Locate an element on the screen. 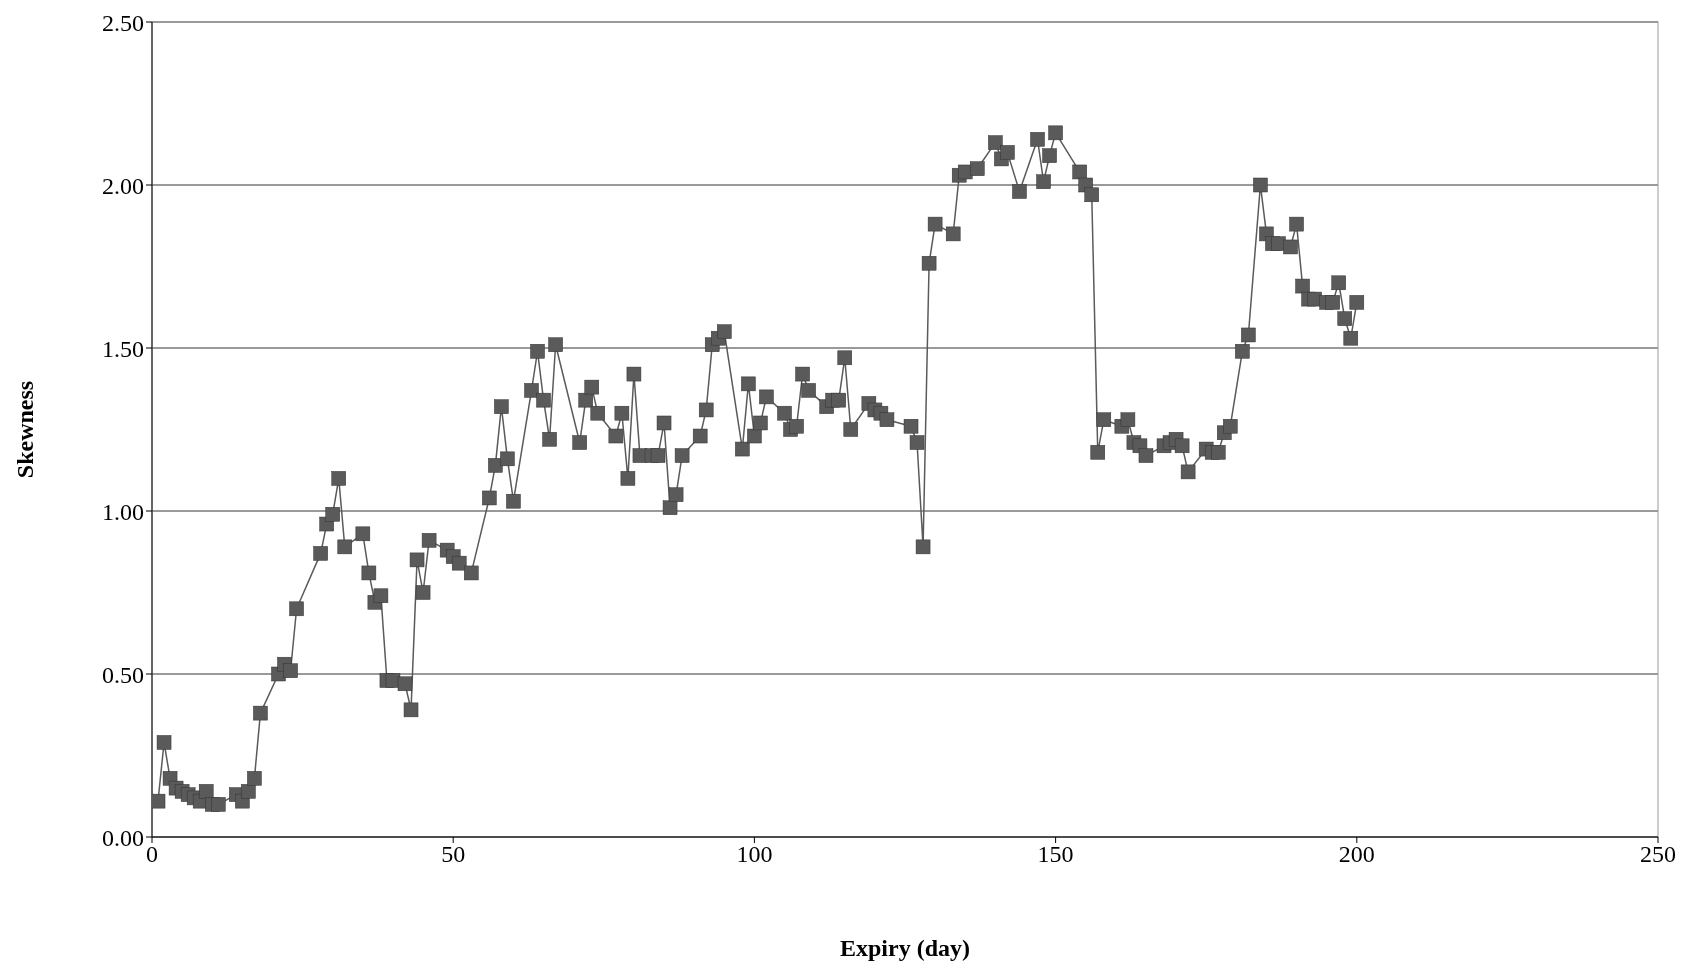 This screenshot has height=972, width=1704. x-tick-label: 250 is located at coordinates (1658, 854).